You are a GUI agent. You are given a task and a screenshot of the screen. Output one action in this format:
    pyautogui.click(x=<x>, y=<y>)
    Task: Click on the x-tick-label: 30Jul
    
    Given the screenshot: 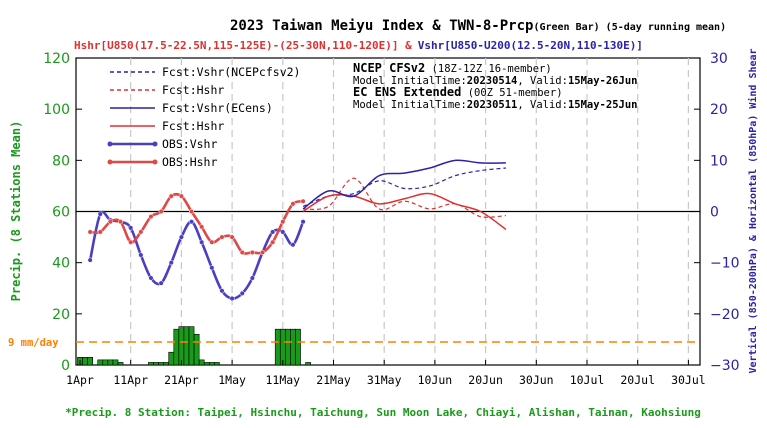 What is the action you would take?
    pyautogui.click(x=688, y=380)
    